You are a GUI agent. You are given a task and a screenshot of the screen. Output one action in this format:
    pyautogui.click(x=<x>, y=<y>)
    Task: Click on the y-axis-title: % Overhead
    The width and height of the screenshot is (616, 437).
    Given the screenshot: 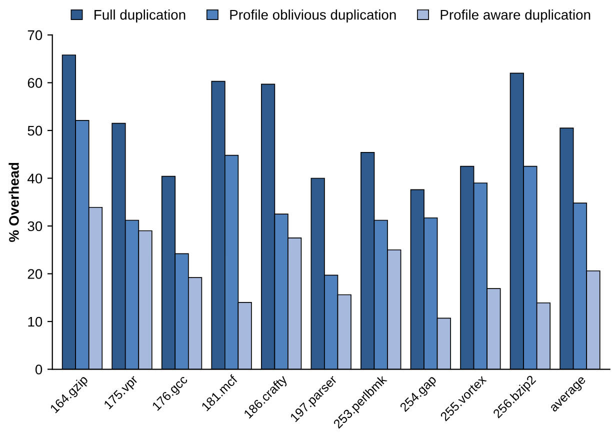 What is the action you would take?
    pyautogui.click(x=13, y=202)
    